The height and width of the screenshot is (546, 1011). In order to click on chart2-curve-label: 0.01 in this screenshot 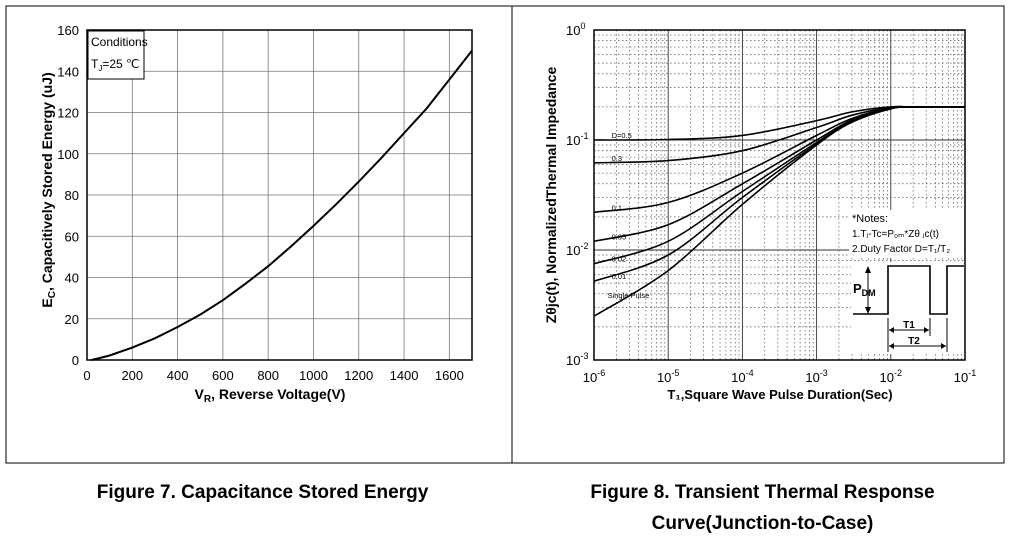, I will do `click(619, 276)`.